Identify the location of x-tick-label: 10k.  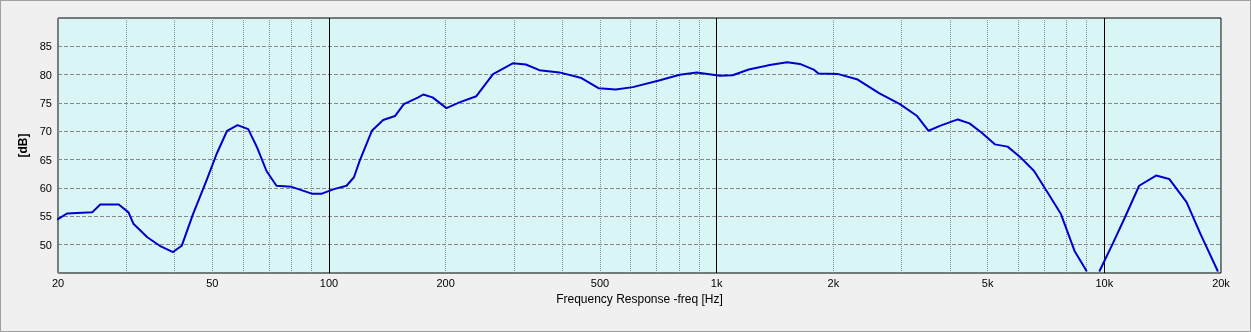
(1104, 282).